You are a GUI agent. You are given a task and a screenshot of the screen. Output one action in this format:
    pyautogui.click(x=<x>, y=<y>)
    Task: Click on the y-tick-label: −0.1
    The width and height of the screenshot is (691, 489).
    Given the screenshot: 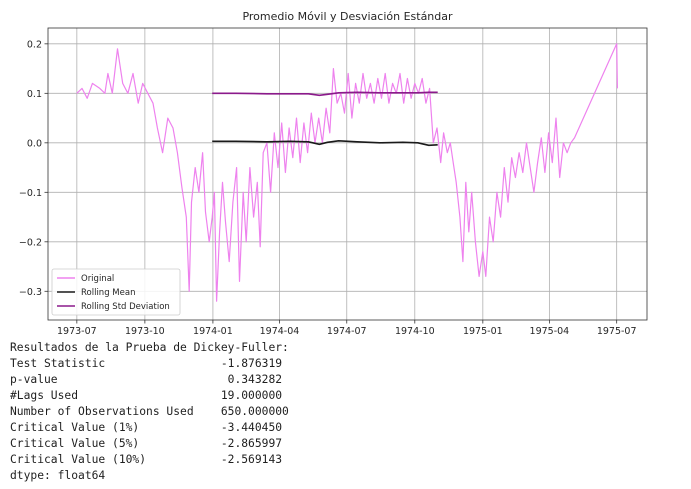 What is the action you would take?
    pyautogui.click(x=30, y=193)
    